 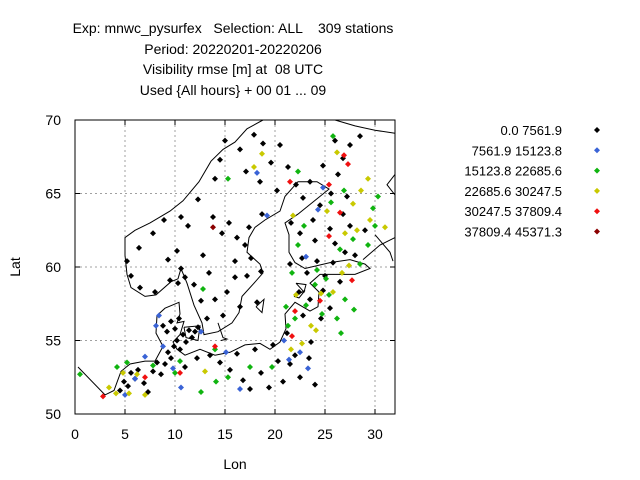 What do you see at coordinates (53, 194) in the screenshot?
I see `y-tick-label: 65` at bounding box center [53, 194].